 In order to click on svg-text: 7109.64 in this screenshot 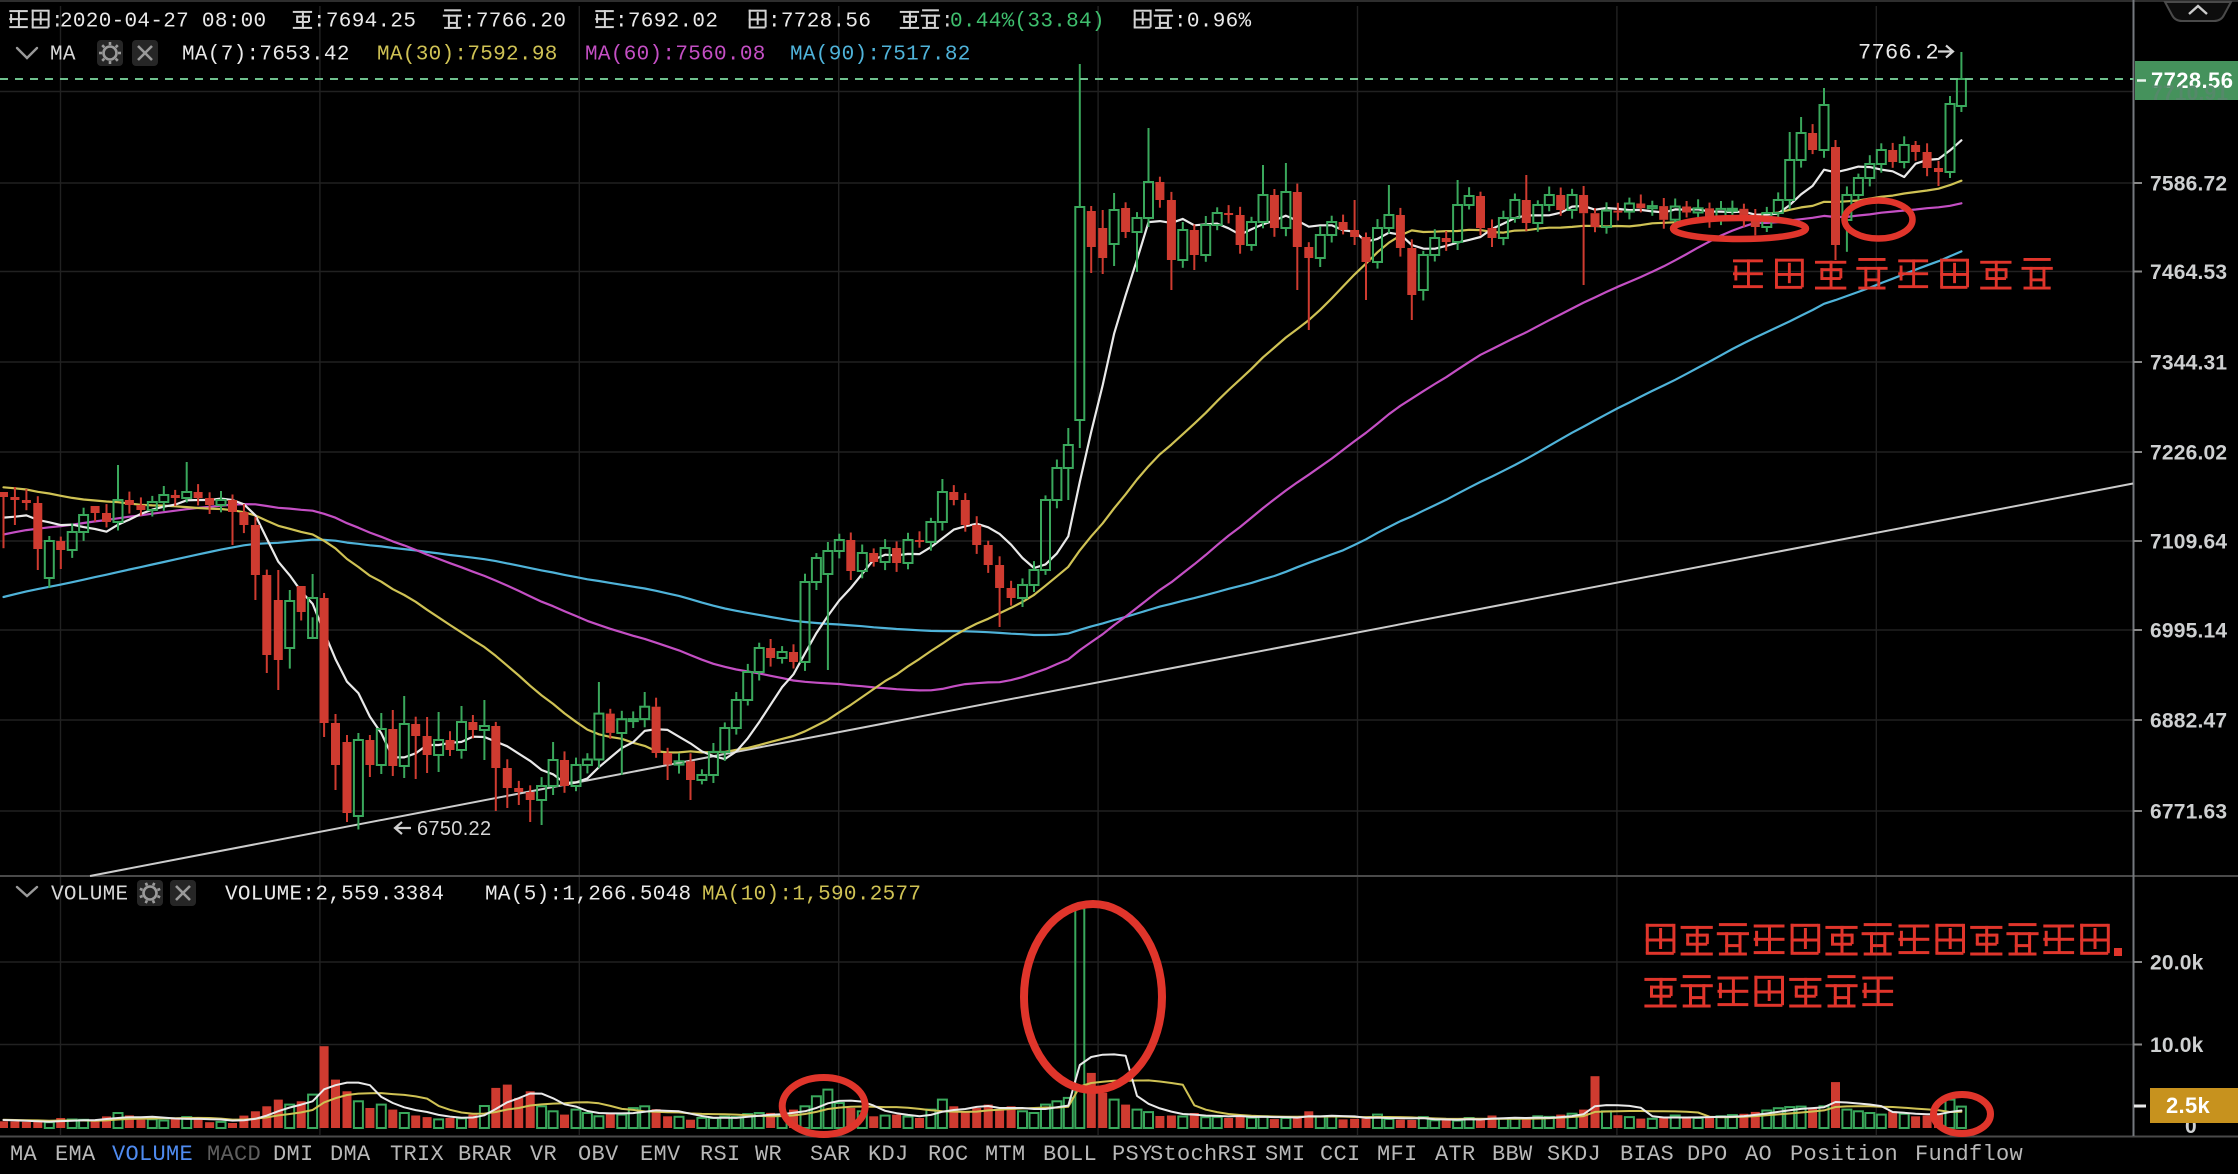, I will do `click(2188, 542)`.